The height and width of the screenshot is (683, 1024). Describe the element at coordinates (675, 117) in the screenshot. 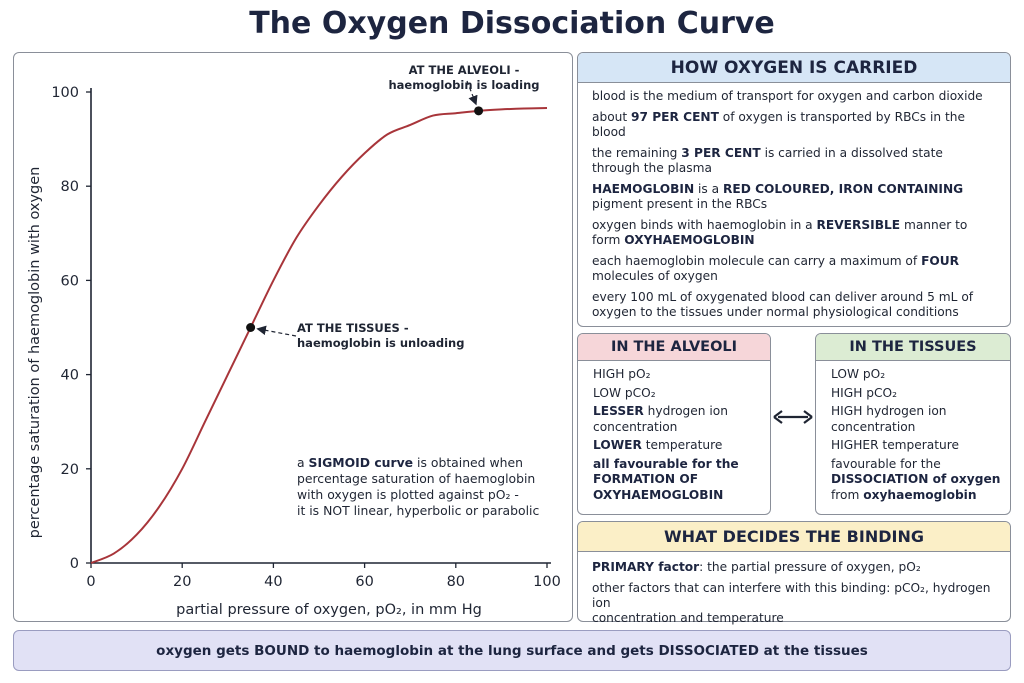

I see `bold-text: 97 PER CENT` at that location.